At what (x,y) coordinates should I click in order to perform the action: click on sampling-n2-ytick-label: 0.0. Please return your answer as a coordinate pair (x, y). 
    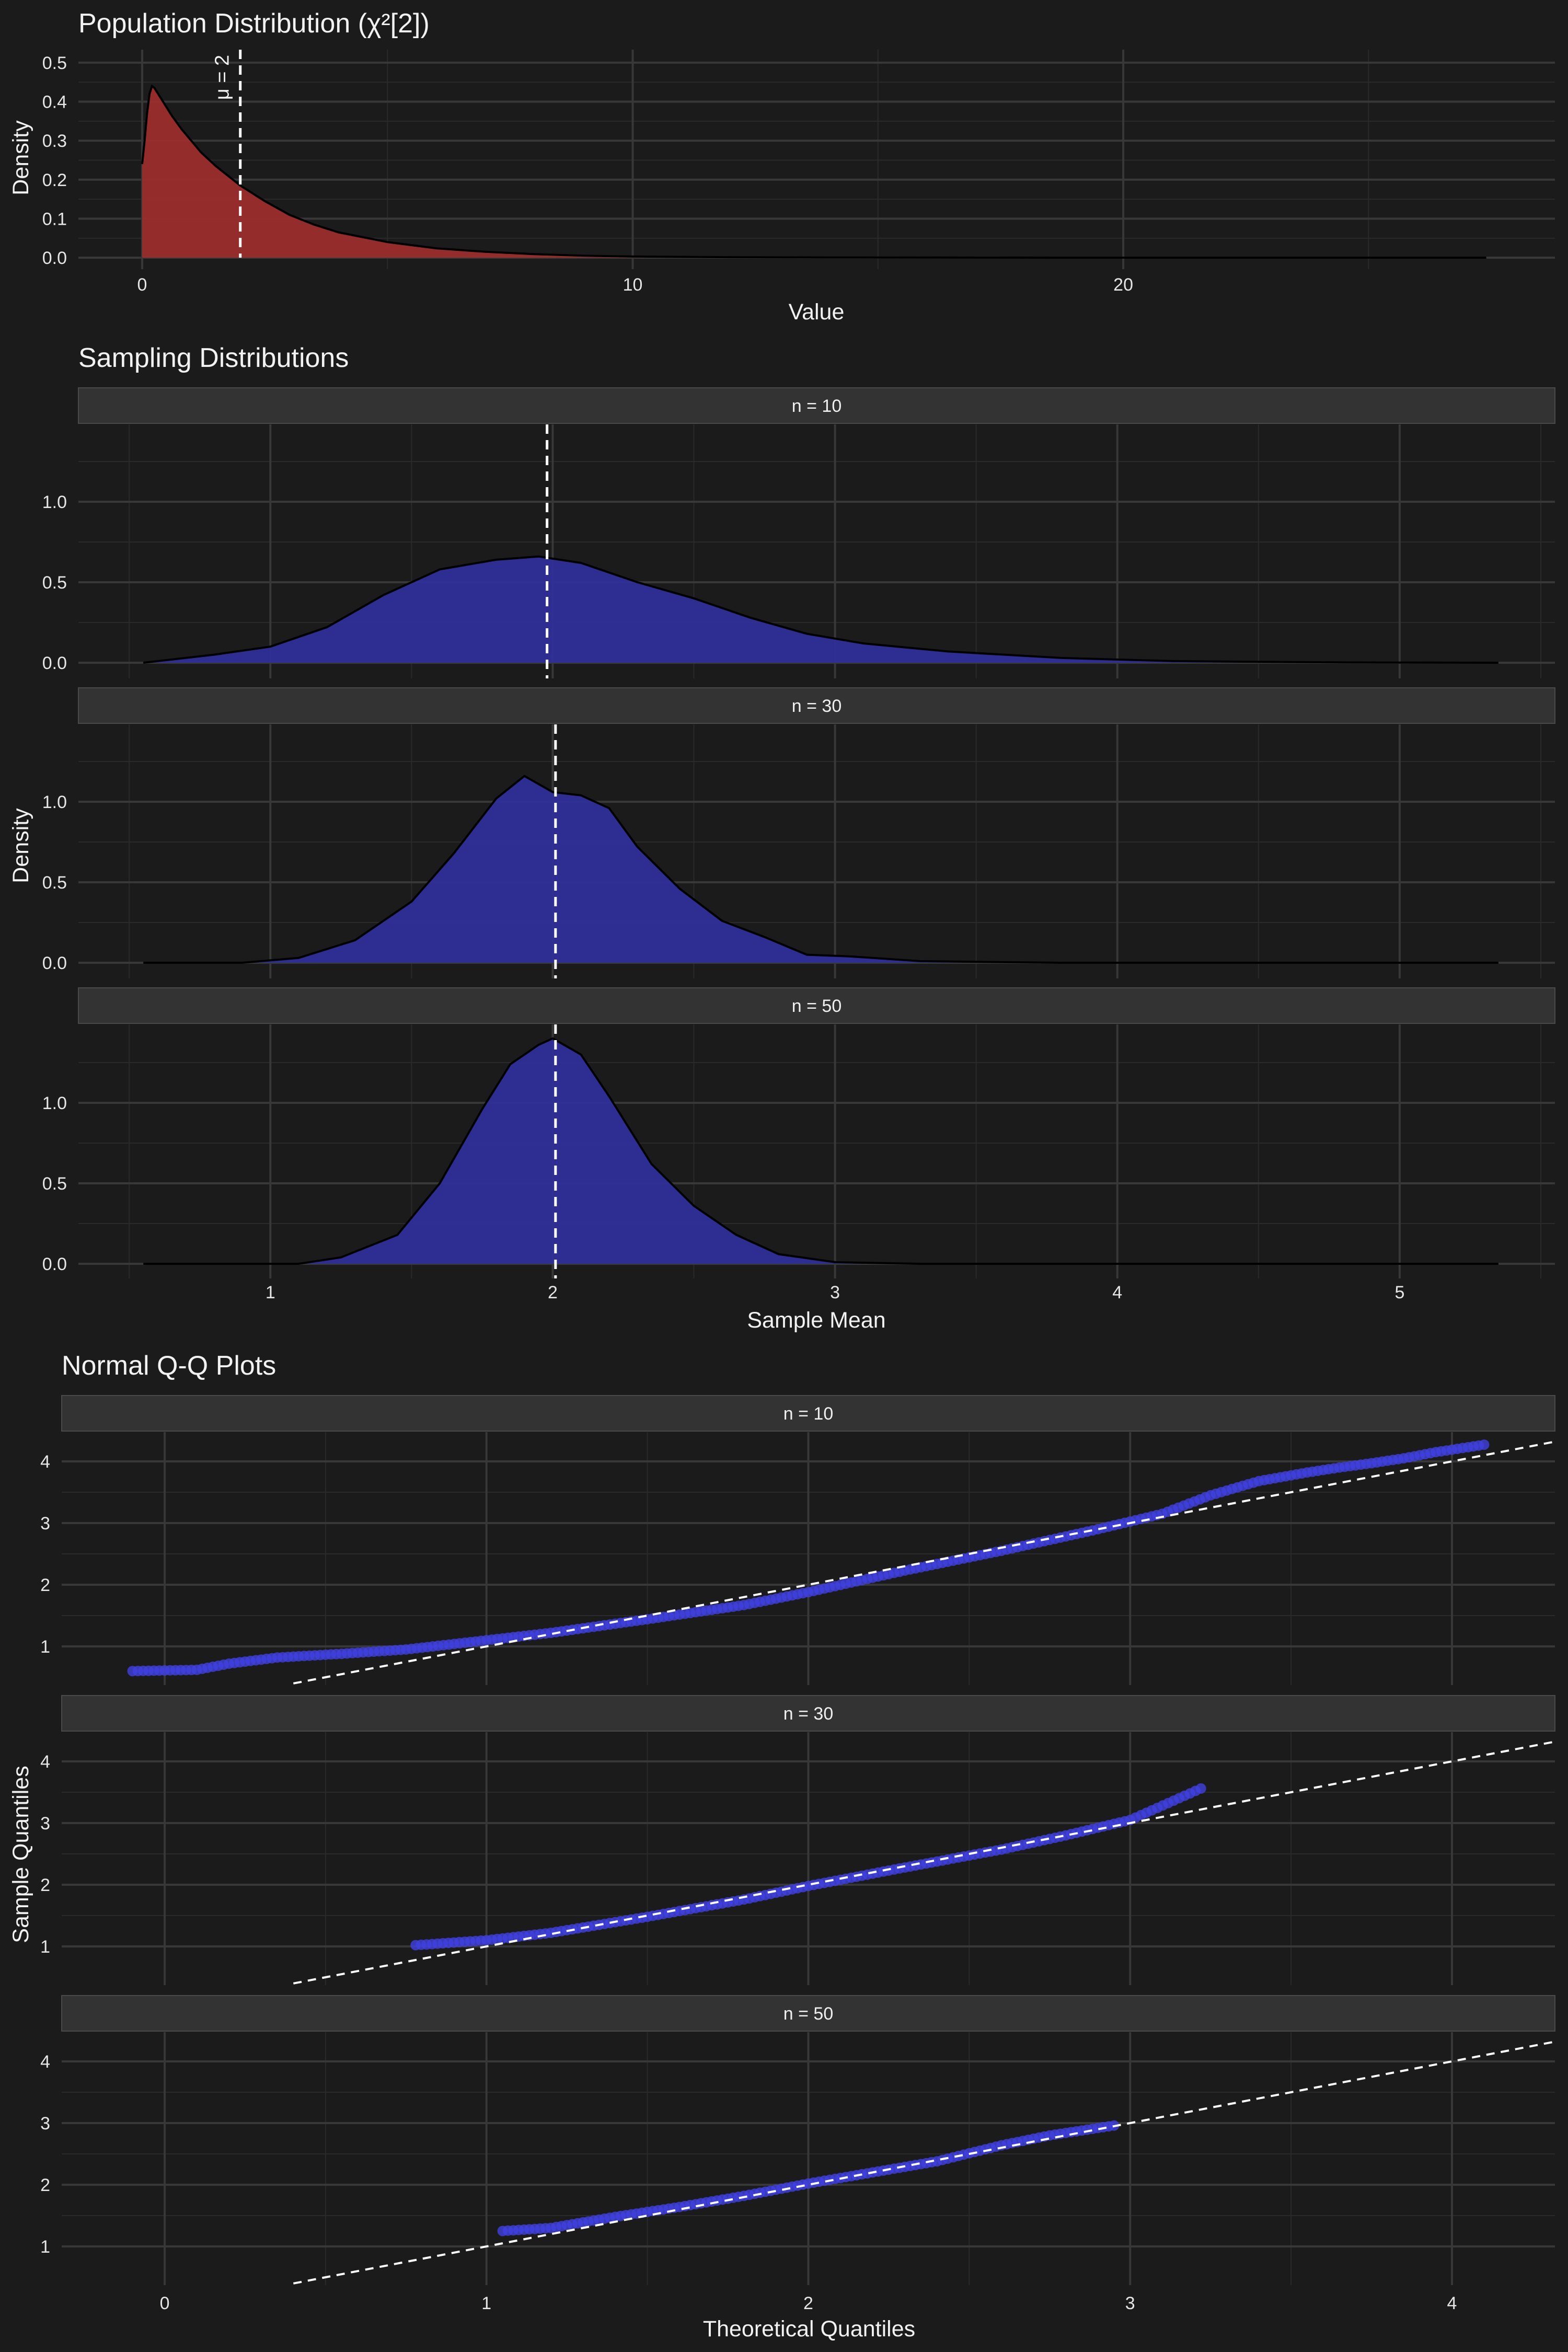
    Looking at the image, I should click on (54, 963).